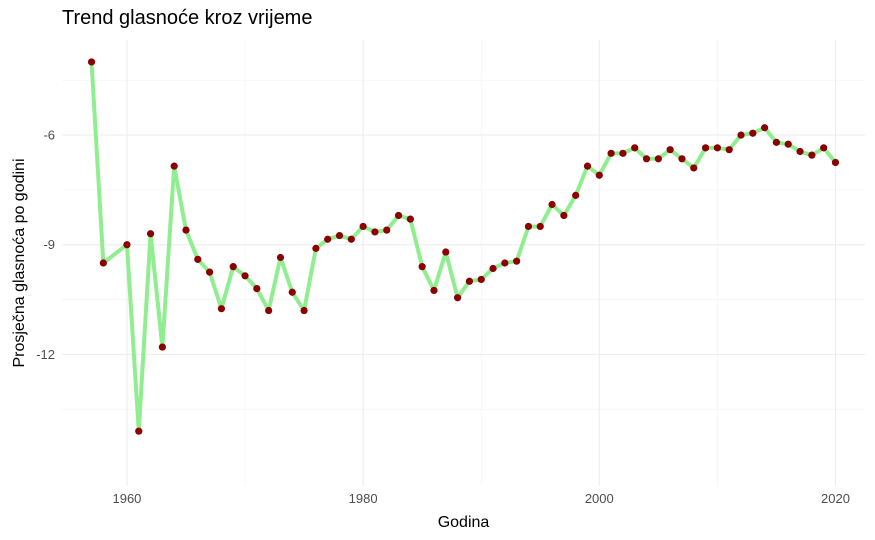 This screenshot has height=540, width=875. I want to click on x-tick-label: 2000, so click(599, 498).